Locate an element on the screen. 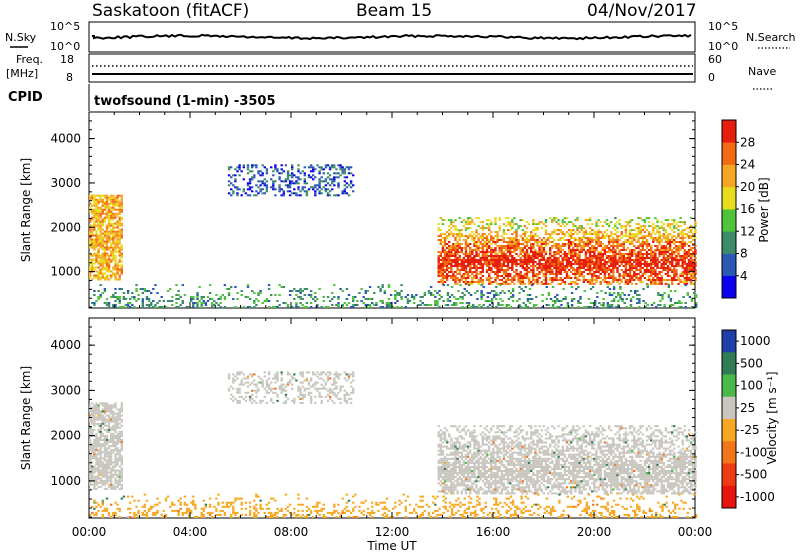 The height and width of the screenshot is (558, 800). x-tick-label: 20:00 is located at coordinates (594, 532).